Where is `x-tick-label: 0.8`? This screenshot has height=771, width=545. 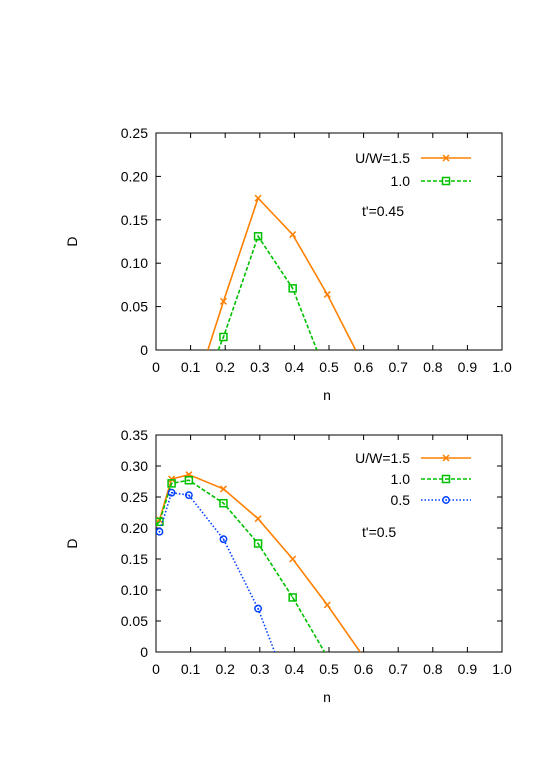
x-tick-label: 0.8 is located at coordinates (433, 367).